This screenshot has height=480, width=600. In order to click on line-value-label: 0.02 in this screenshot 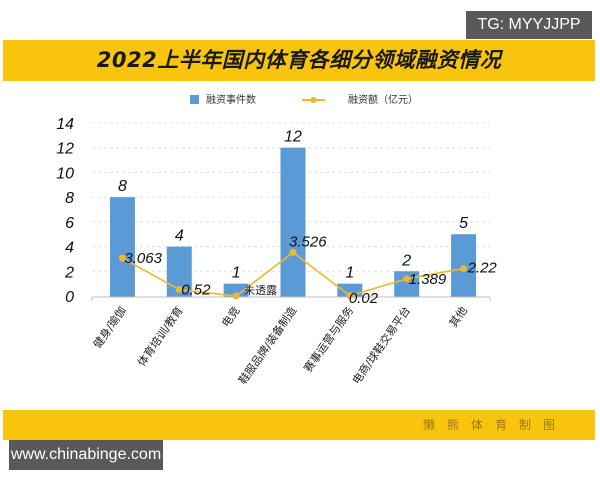, I will do `click(364, 298)`.